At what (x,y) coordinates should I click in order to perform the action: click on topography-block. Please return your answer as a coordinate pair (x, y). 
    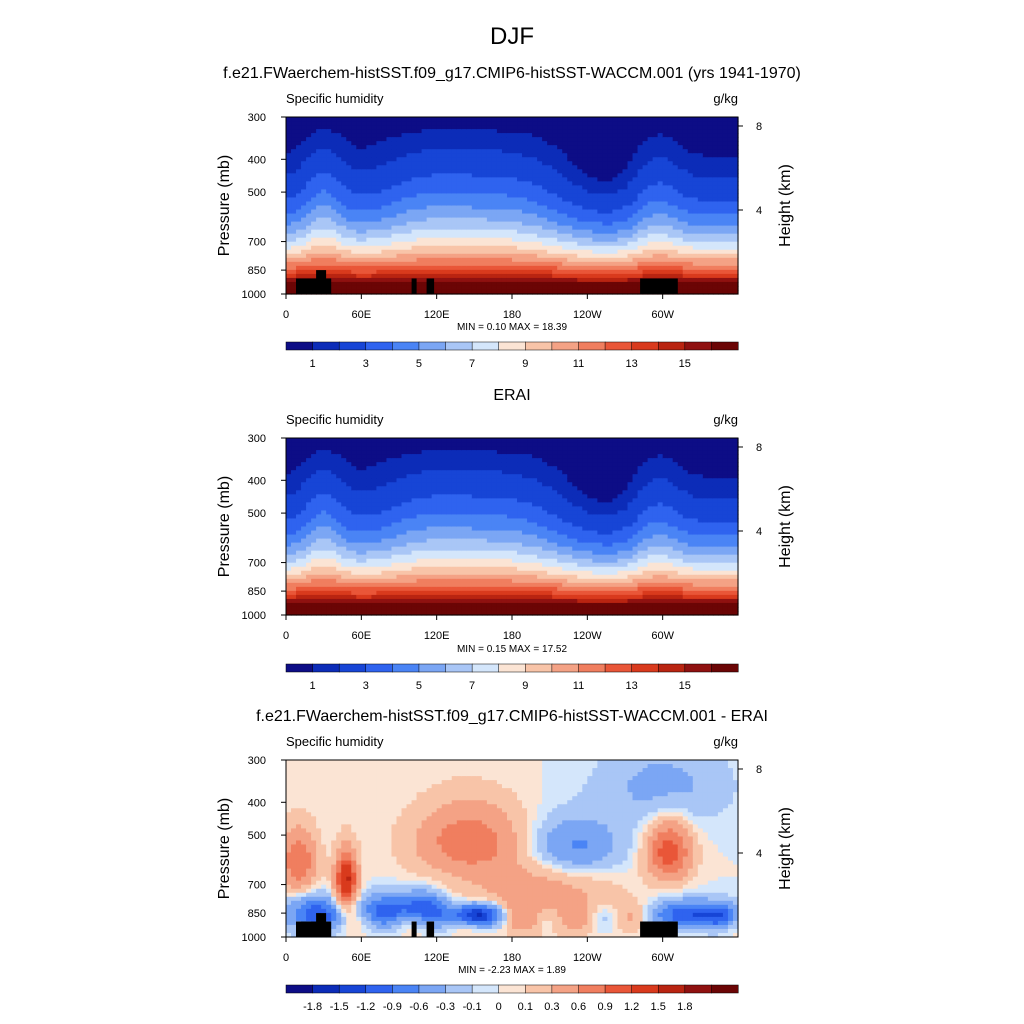
    Looking at the image, I should click on (659, 286).